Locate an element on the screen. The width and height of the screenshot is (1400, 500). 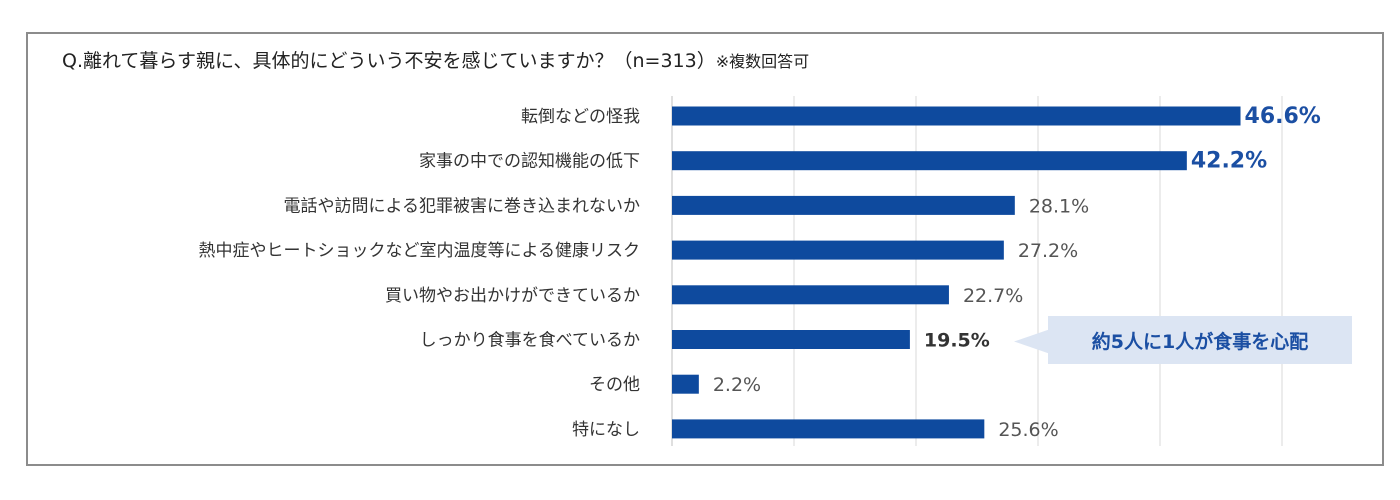
callout-box: 約5人に1人が食事を心配 is located at coordinates (1200, 340).